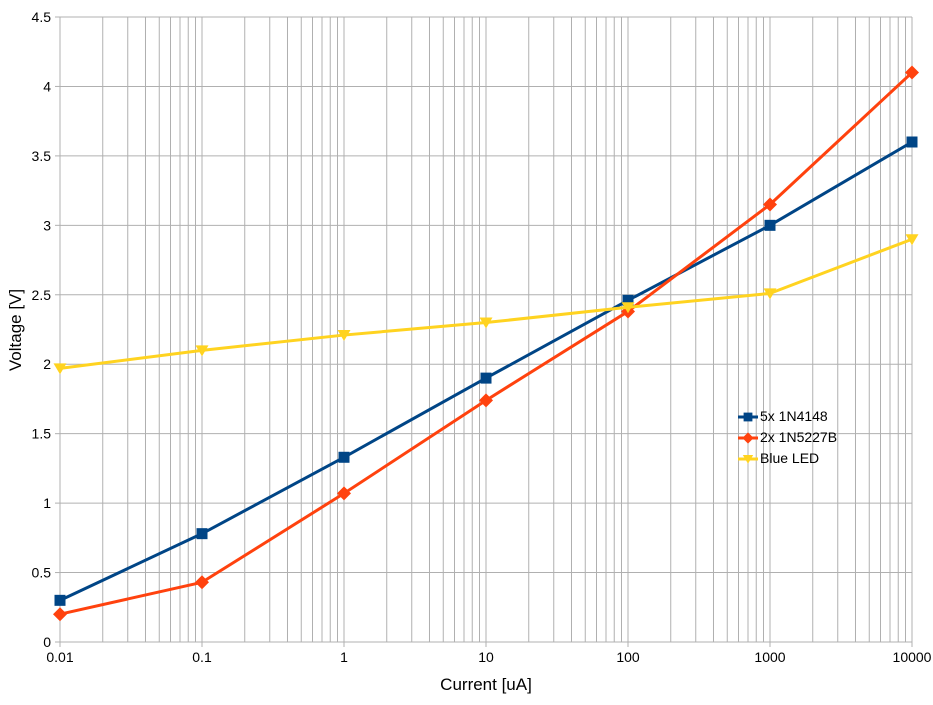 This screenshot has width=933, height=705. I want to click on legend-square-marker-icon, so click(748, 416).